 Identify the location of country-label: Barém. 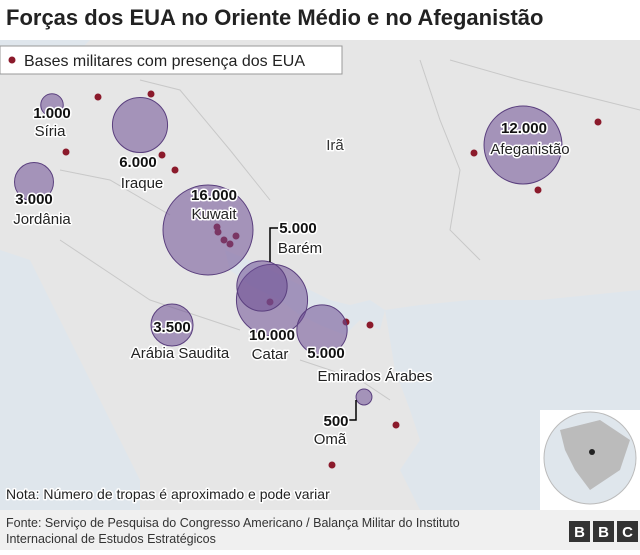
(300, 248).